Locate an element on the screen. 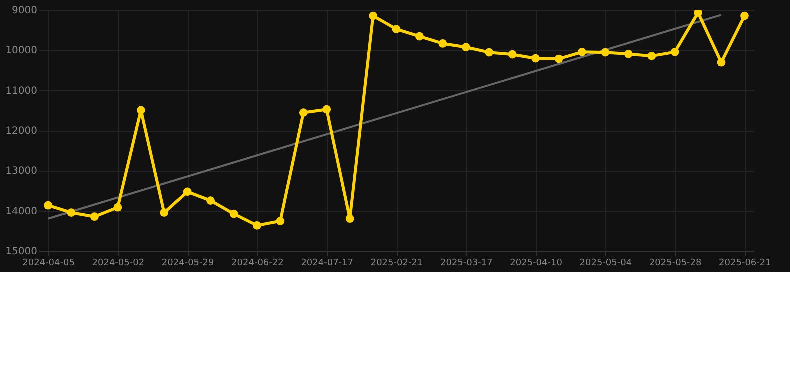  x-tick-label: 2024-04-05 is located at coordinates (48, 263).